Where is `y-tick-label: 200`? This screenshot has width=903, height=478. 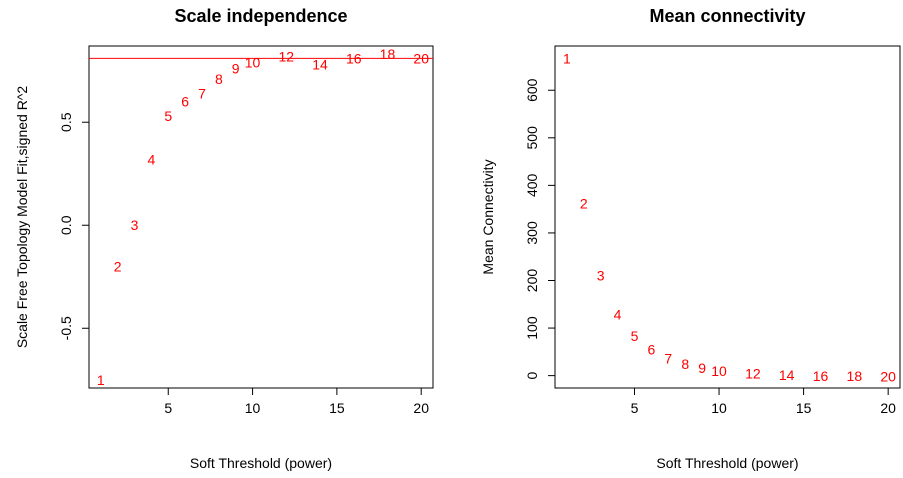 y-tick-label: 200 is located at coordinates (532, 281).